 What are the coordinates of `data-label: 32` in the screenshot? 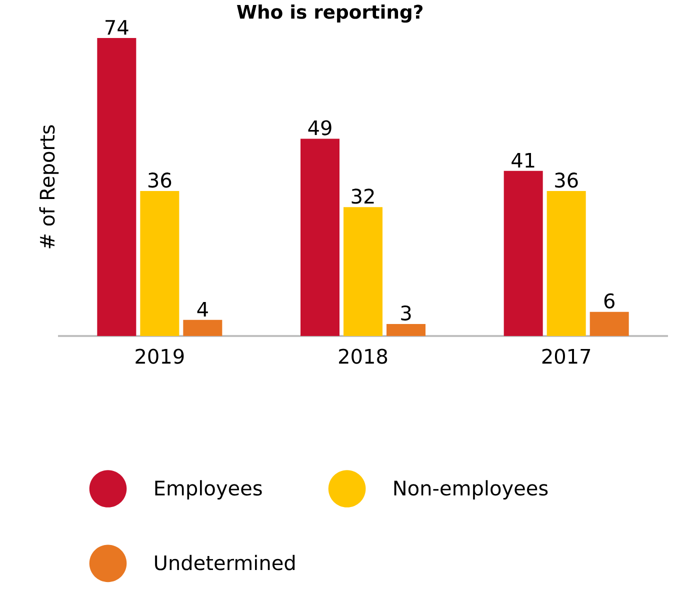 It's located at (363, 196).